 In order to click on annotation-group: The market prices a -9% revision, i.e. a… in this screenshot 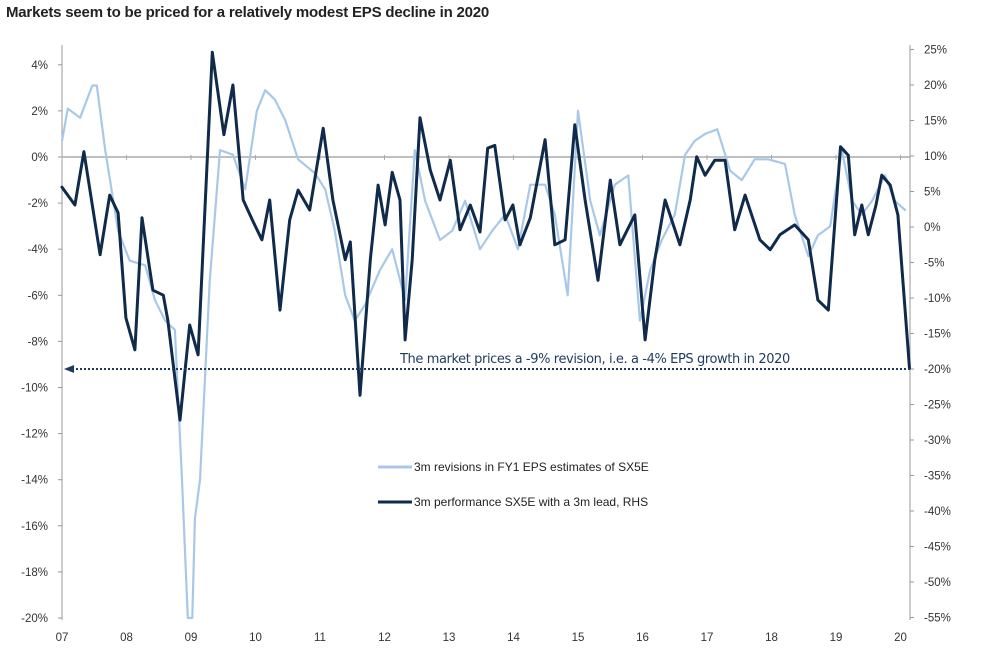, I will do `click(487, 362)`.